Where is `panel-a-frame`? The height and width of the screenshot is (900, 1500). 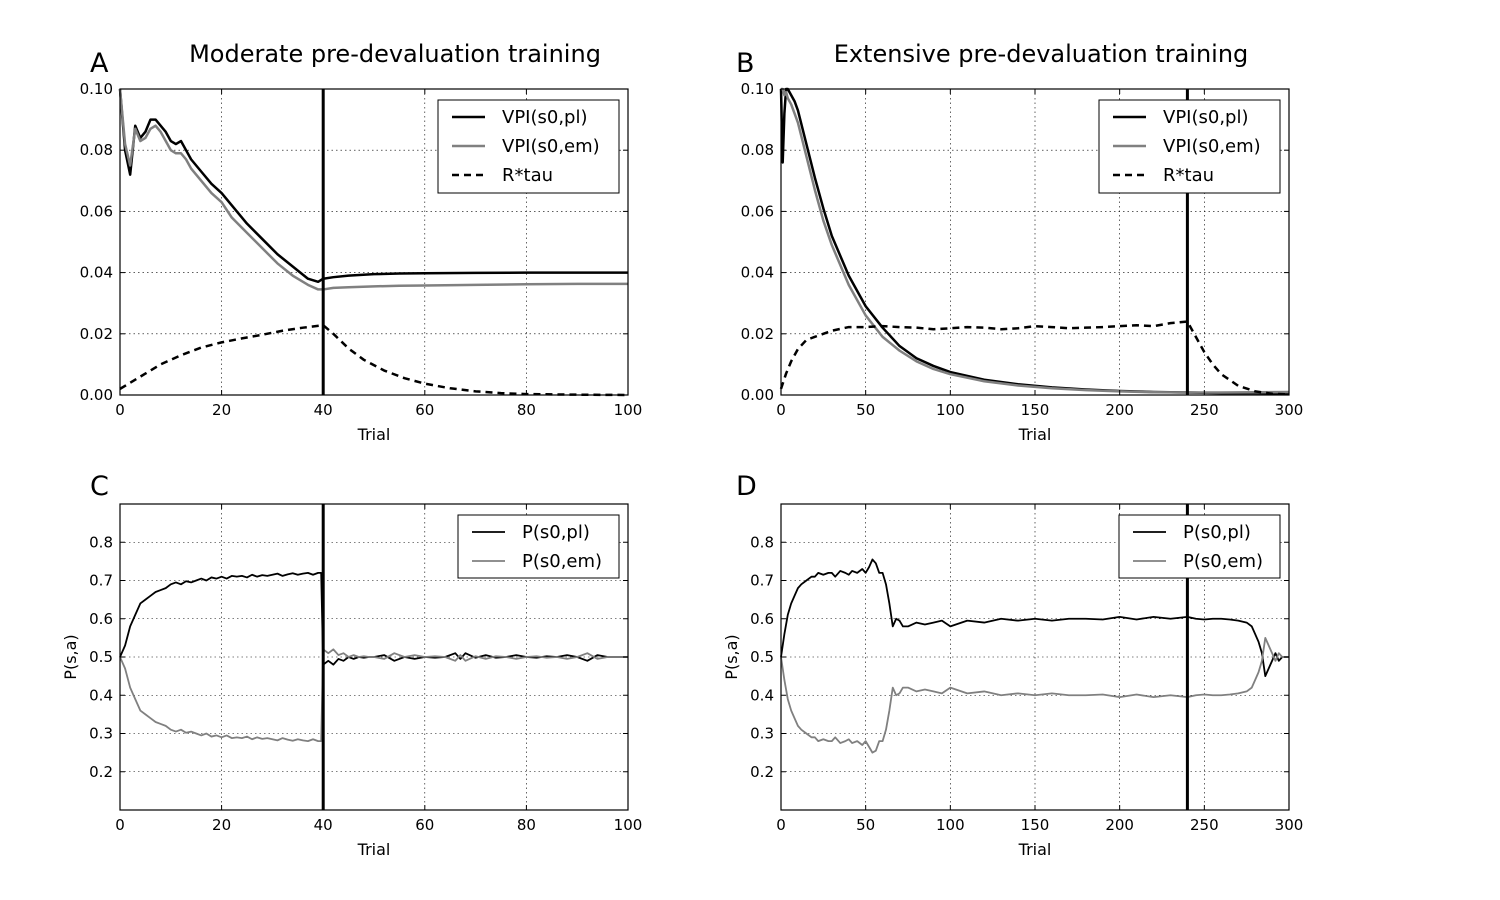 panel-a-frame is located at coordinates (374, 242).